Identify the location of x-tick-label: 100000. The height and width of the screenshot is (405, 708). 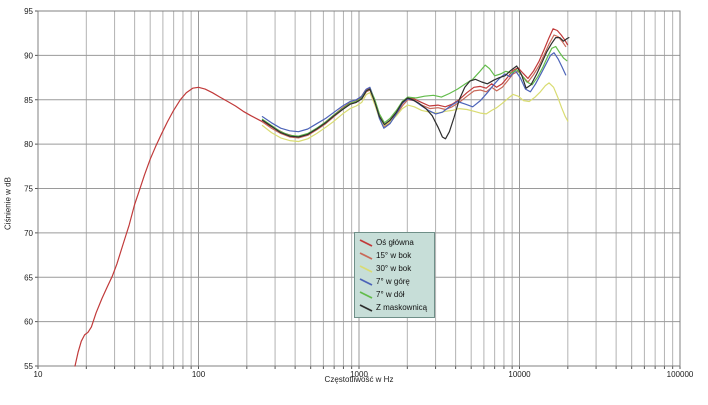
(680, 374).